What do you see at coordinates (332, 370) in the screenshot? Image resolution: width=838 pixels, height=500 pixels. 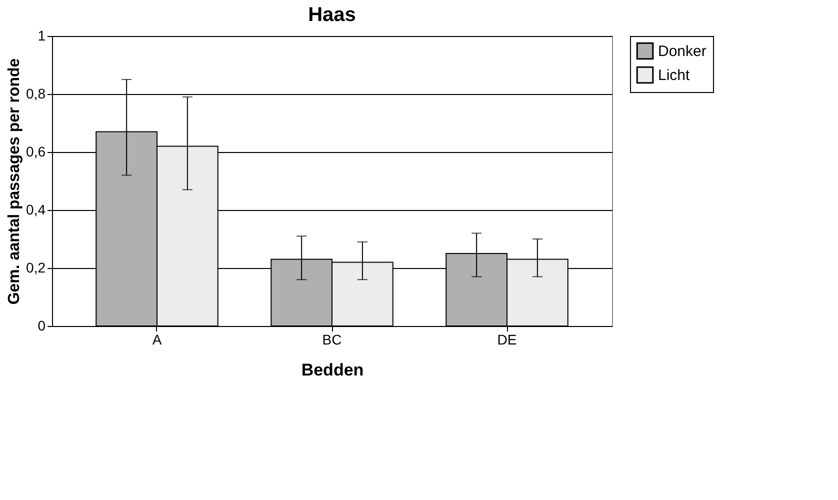 I see `x-axis-title: Bedden` at bounding box center [332, 370].